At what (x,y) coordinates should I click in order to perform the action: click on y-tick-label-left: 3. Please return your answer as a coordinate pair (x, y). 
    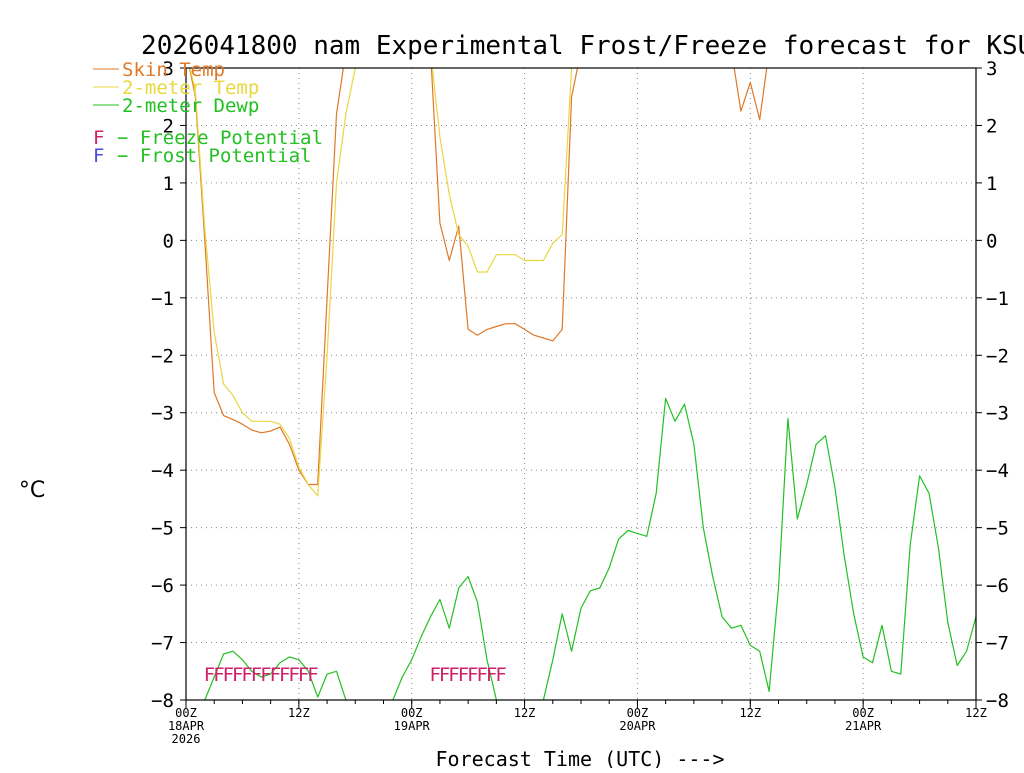
    Looking at the image, I should click on (168, 69).